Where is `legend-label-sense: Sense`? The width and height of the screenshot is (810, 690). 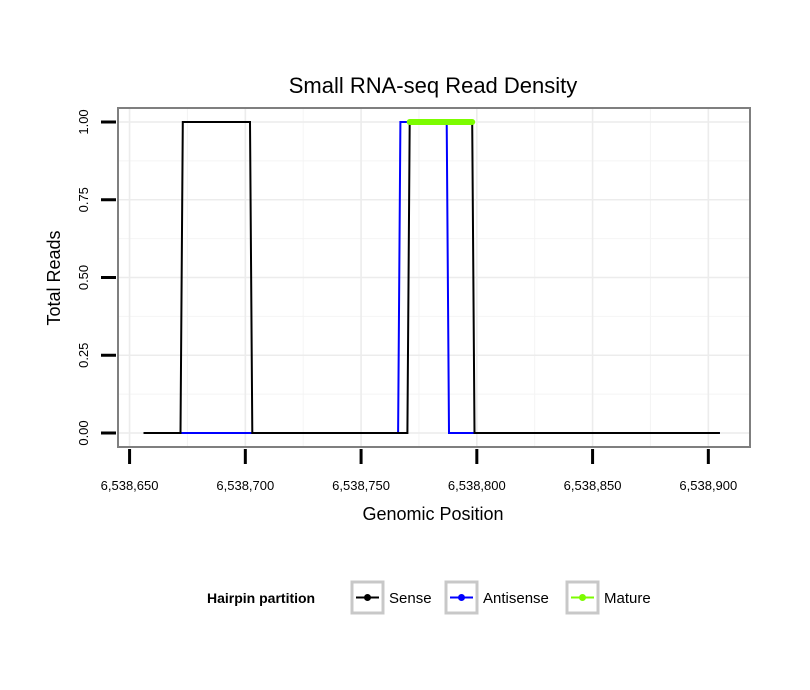 legend-label-sense: Sense is located at coordinates (410, 598).